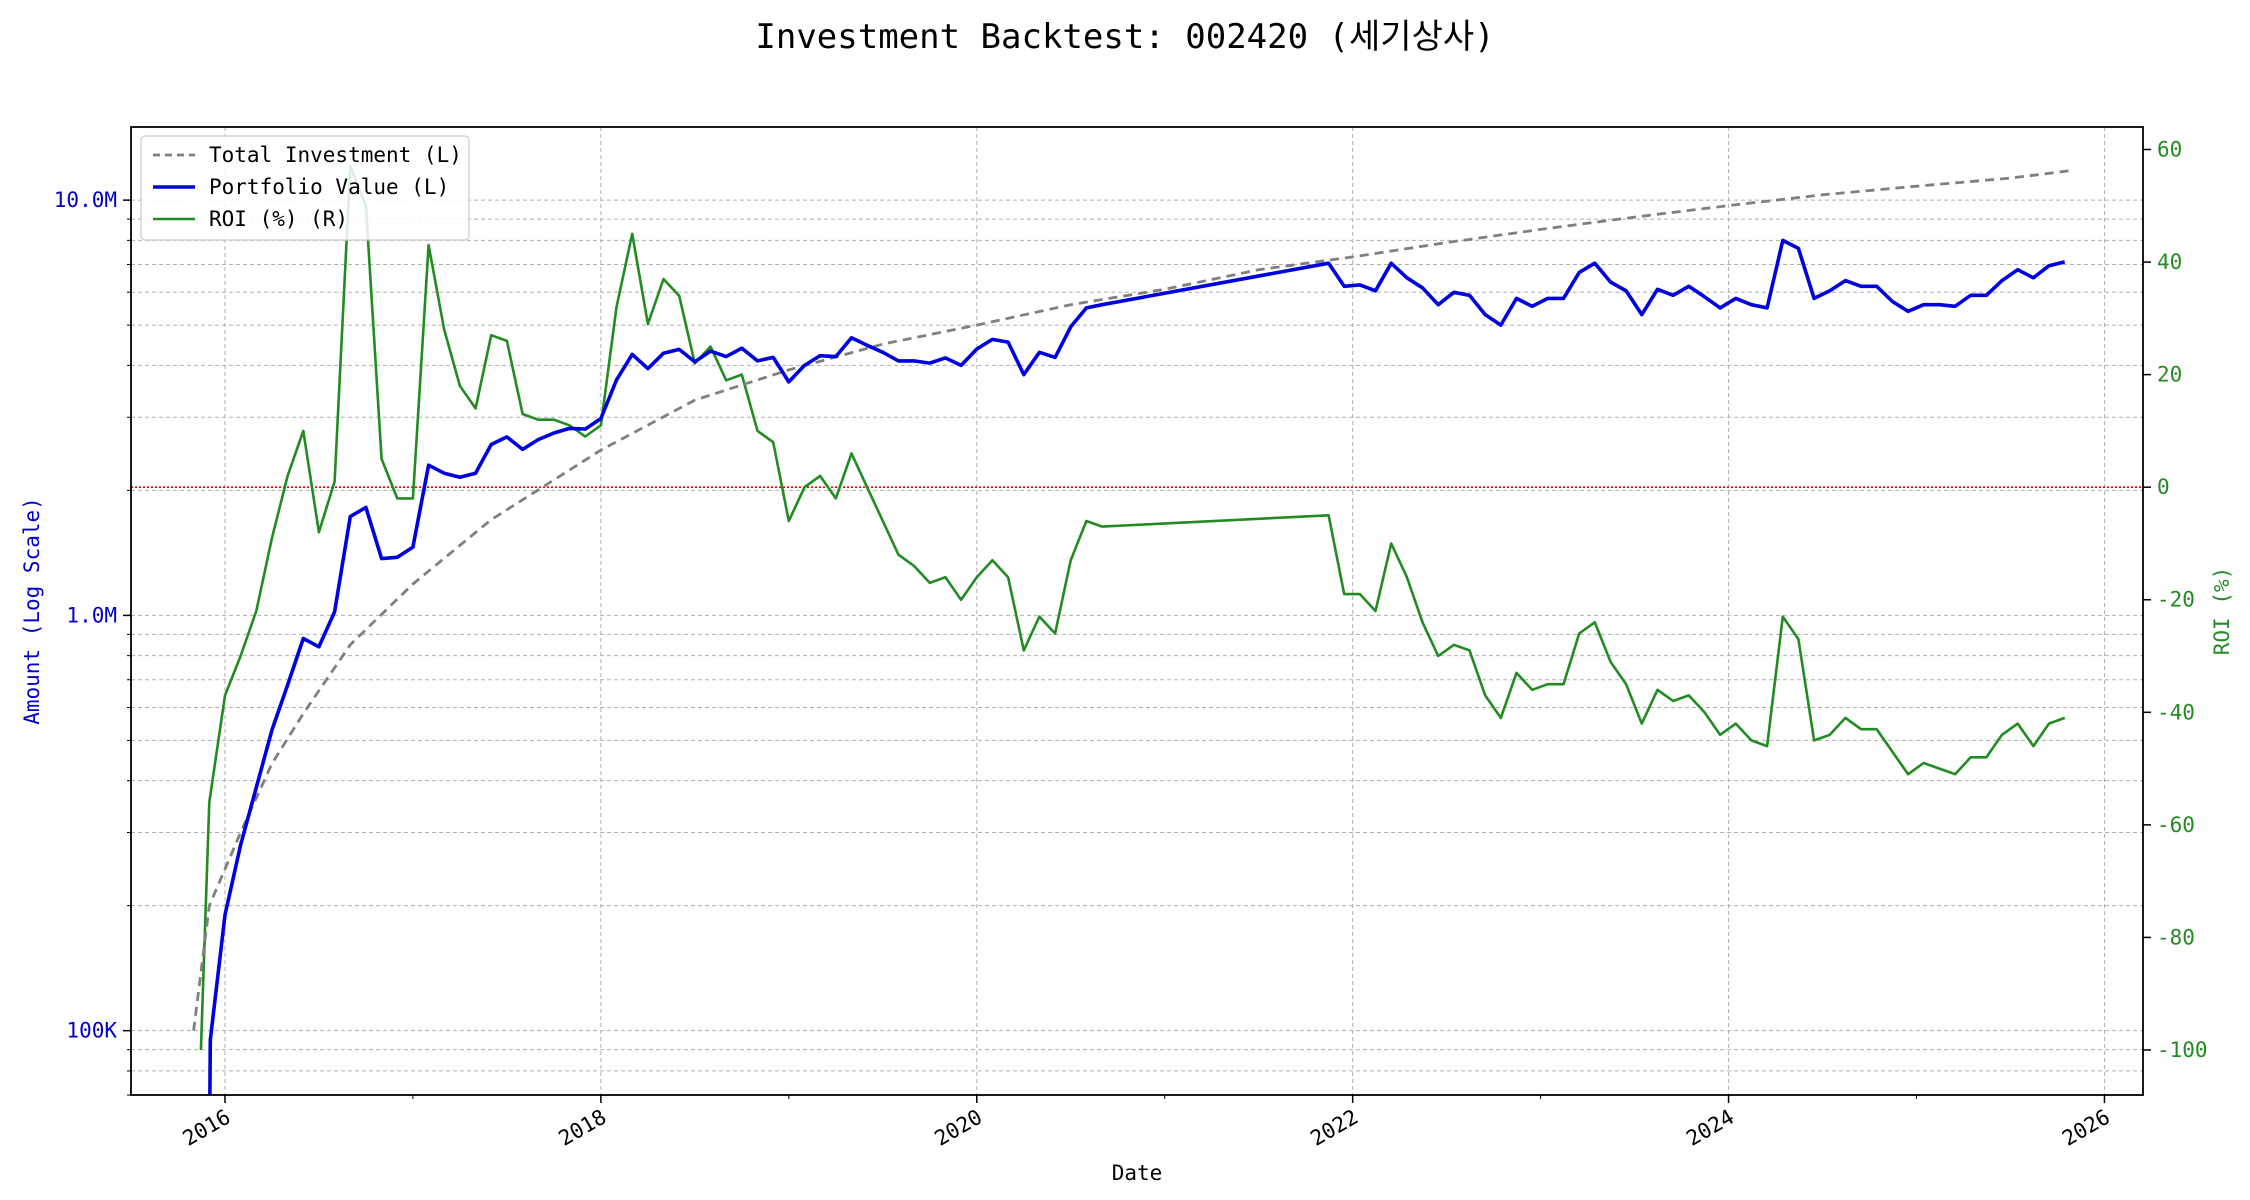 The width and height of the screenshot is (2250, 1200). Describe the element at coordinates (2176, 600) in the screenshot. I see `right-tick-label: -20` at that location.